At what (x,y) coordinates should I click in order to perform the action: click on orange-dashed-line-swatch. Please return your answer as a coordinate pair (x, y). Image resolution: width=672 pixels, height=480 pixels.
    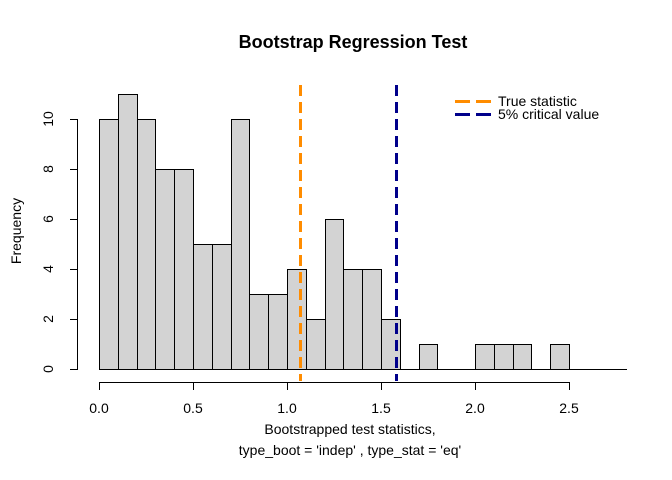
    Looking at the image, I should click on (474, 101).